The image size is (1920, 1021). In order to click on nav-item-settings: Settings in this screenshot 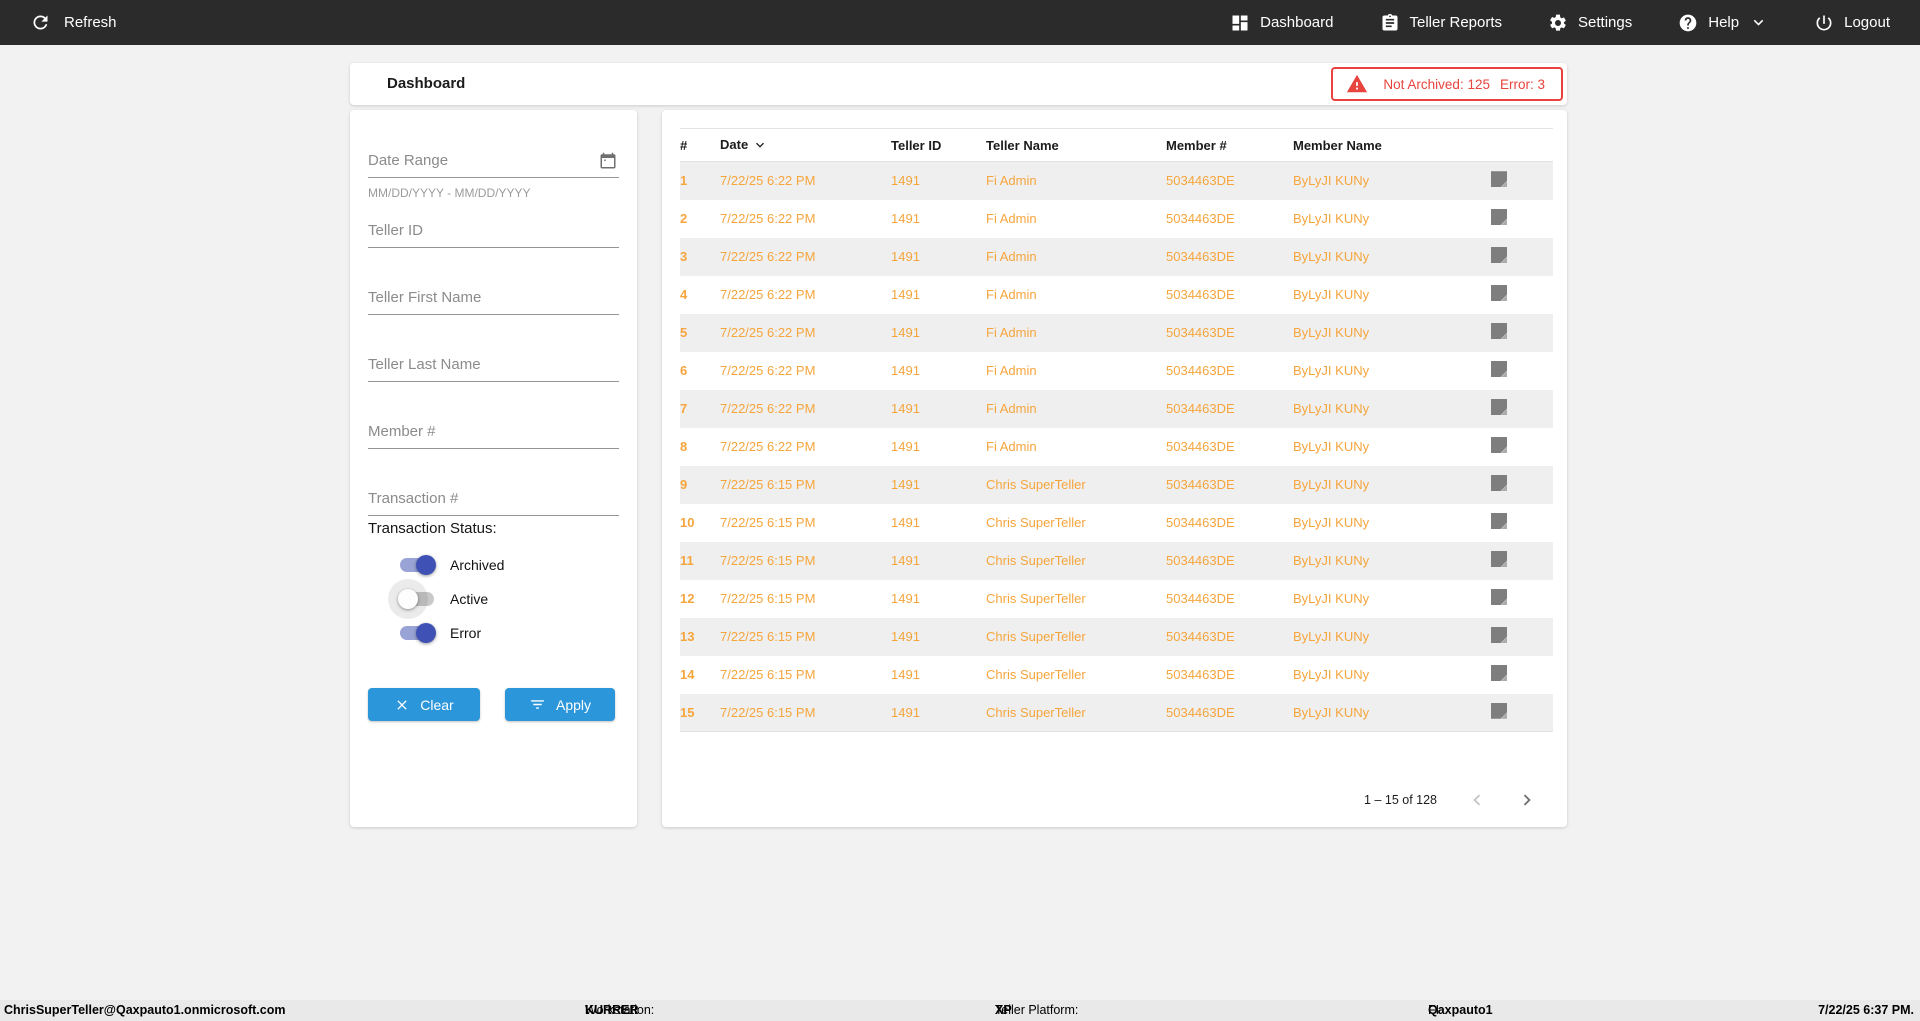, I will do `click(1590, 23)`.